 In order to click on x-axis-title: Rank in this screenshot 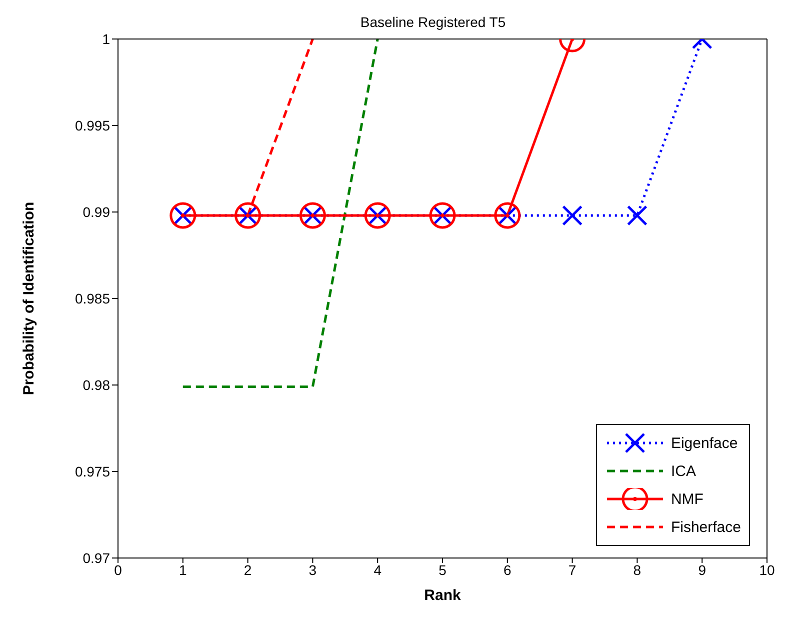, I will do `click(443, 595)`.